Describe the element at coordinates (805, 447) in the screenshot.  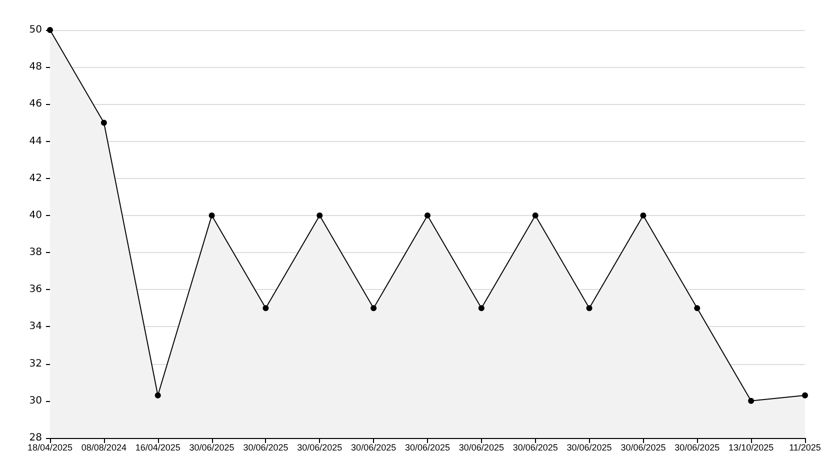
I see `x-tick-label: 11/2025` at that location.